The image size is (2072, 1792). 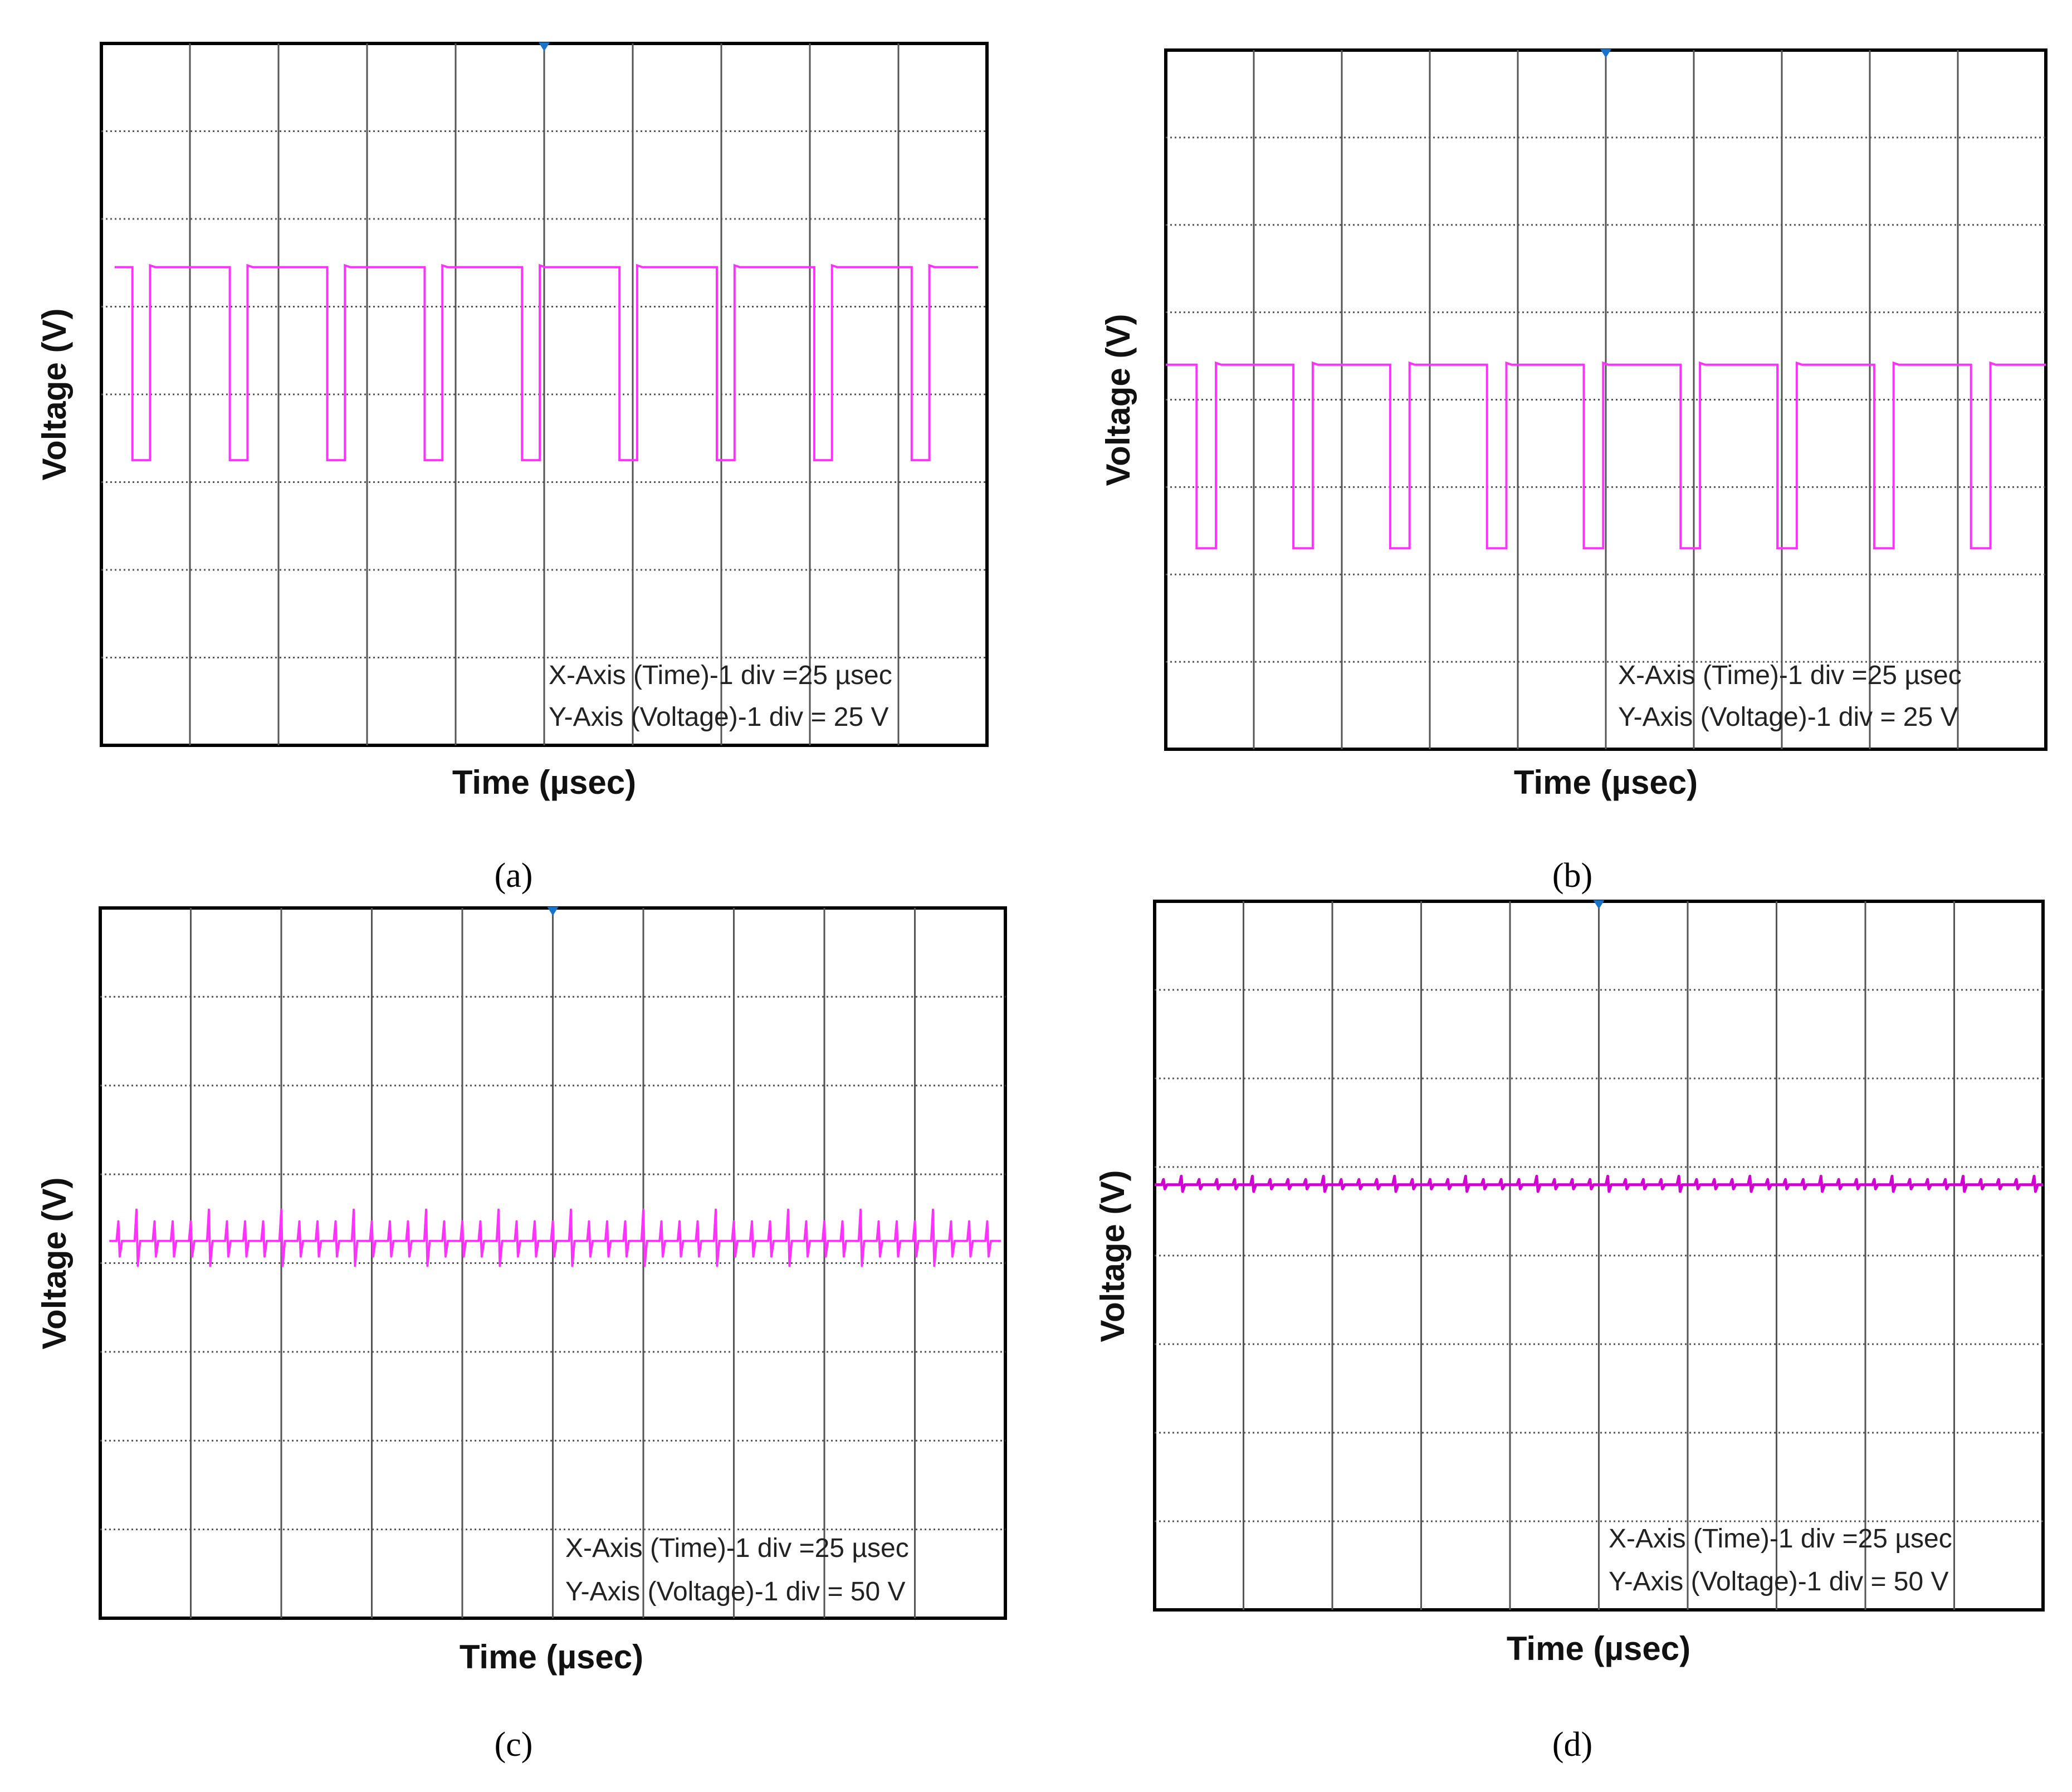 What do you see at coordinates (54, 1264) in the screenshot?
I see `y-axis-label-c: Voltage (V)` at bounding box center [54, 1264].